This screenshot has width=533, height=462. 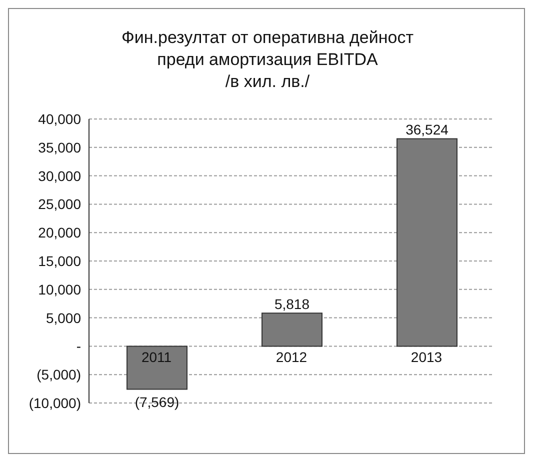 What do you see at coordinates (79, 346) in the screenshot?
I see `y-tick-label: -` at bounding box center [79, 346].